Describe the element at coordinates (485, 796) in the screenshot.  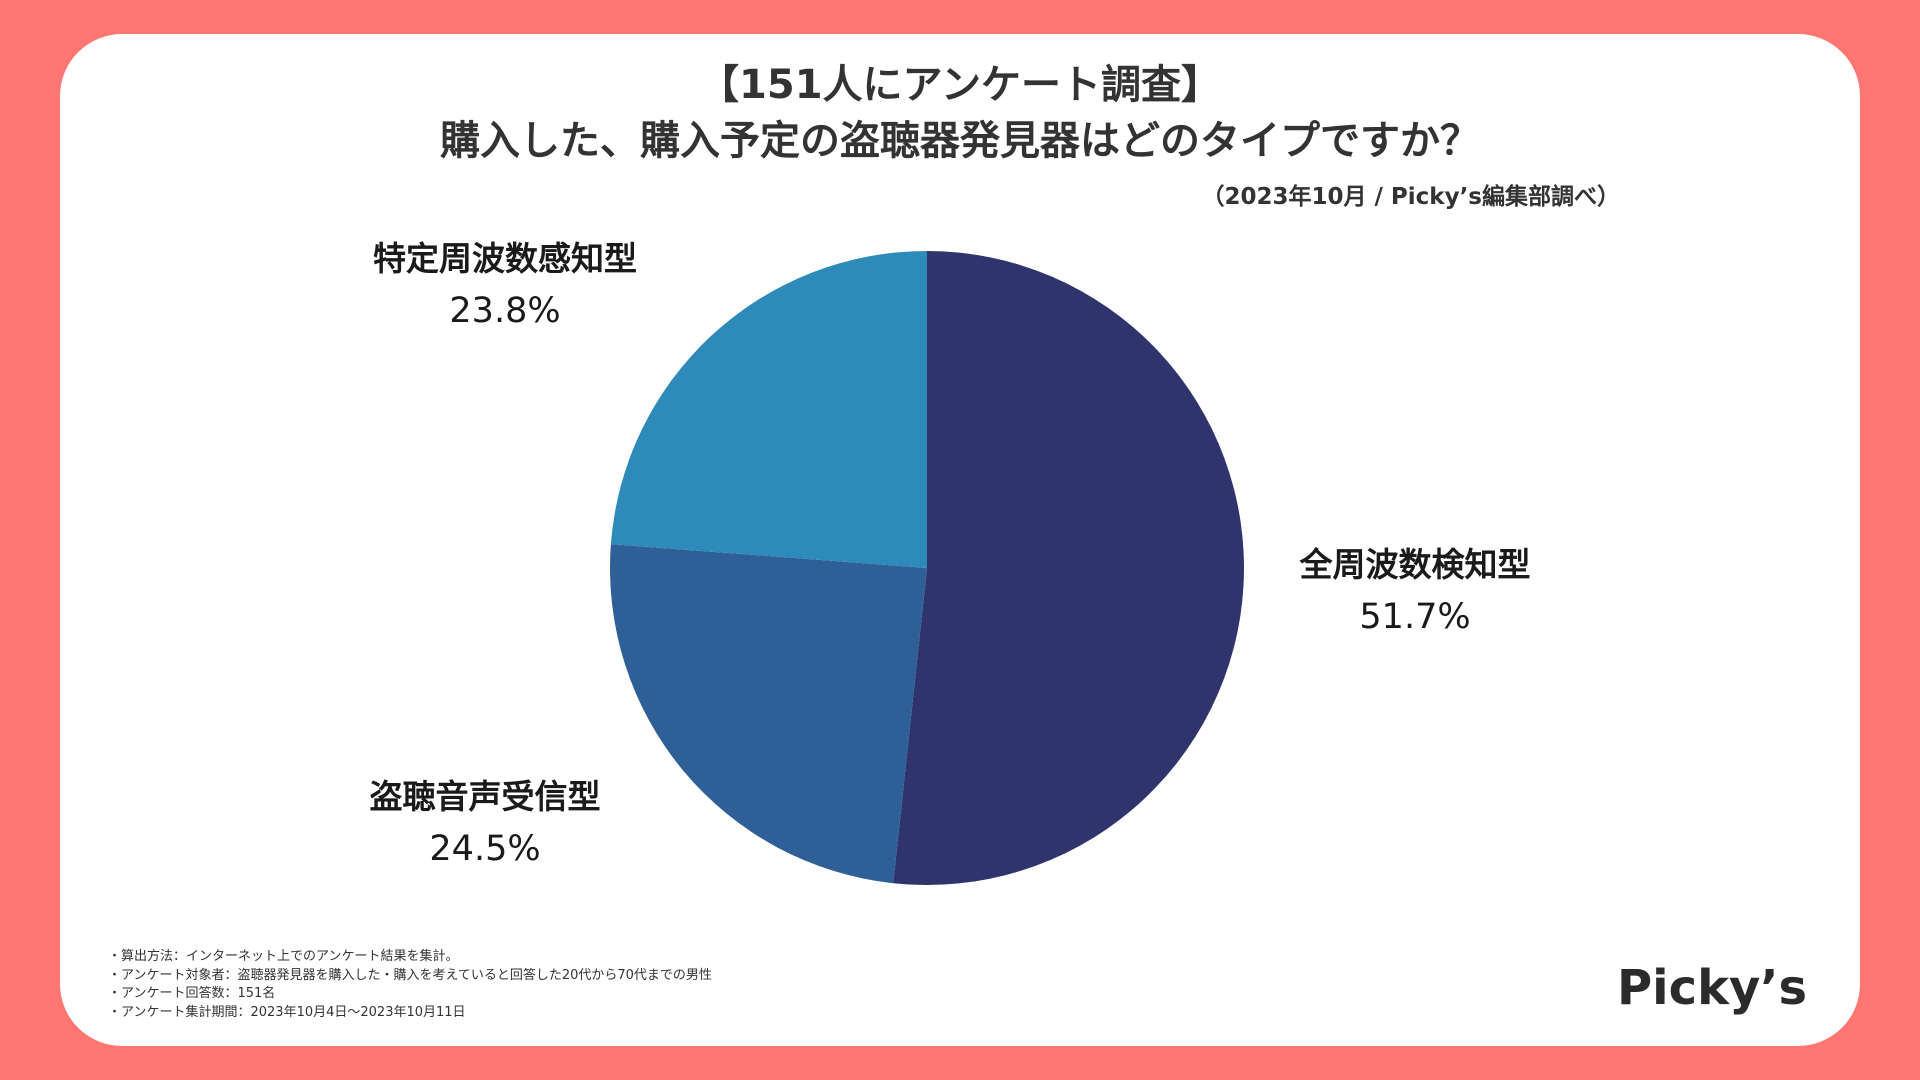
I see `slice-name-audio-receiver: 盗聴音声受信型` at that location.